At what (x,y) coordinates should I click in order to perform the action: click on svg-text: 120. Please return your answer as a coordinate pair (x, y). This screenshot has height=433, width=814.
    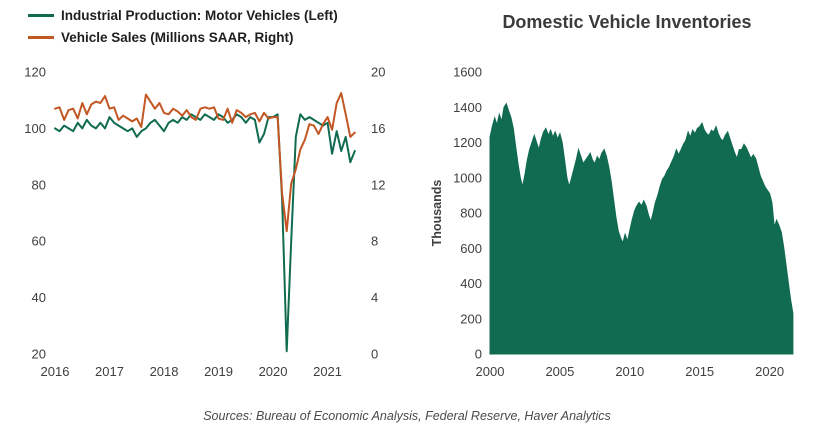
    Looking at the image, I should click on (35, 72).